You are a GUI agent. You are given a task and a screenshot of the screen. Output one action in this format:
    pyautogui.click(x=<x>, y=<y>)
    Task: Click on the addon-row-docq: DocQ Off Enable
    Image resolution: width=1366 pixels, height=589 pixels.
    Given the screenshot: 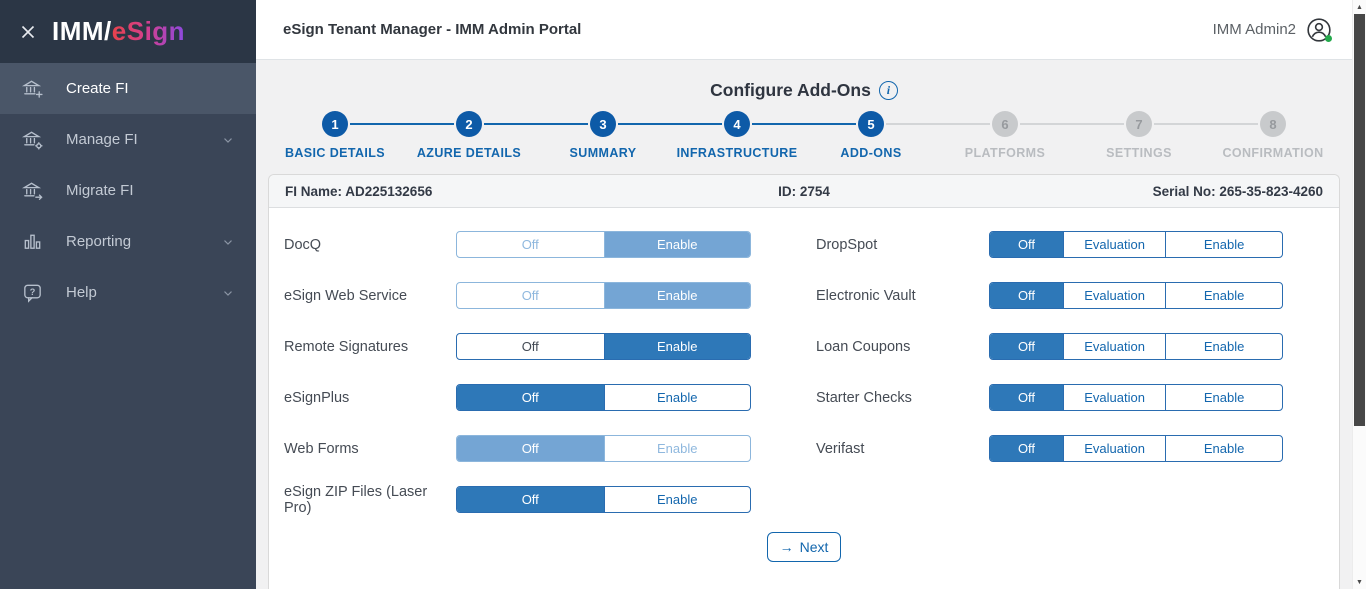 What is the action you would take?
    pyautogui.click(x=517, y=244)
    